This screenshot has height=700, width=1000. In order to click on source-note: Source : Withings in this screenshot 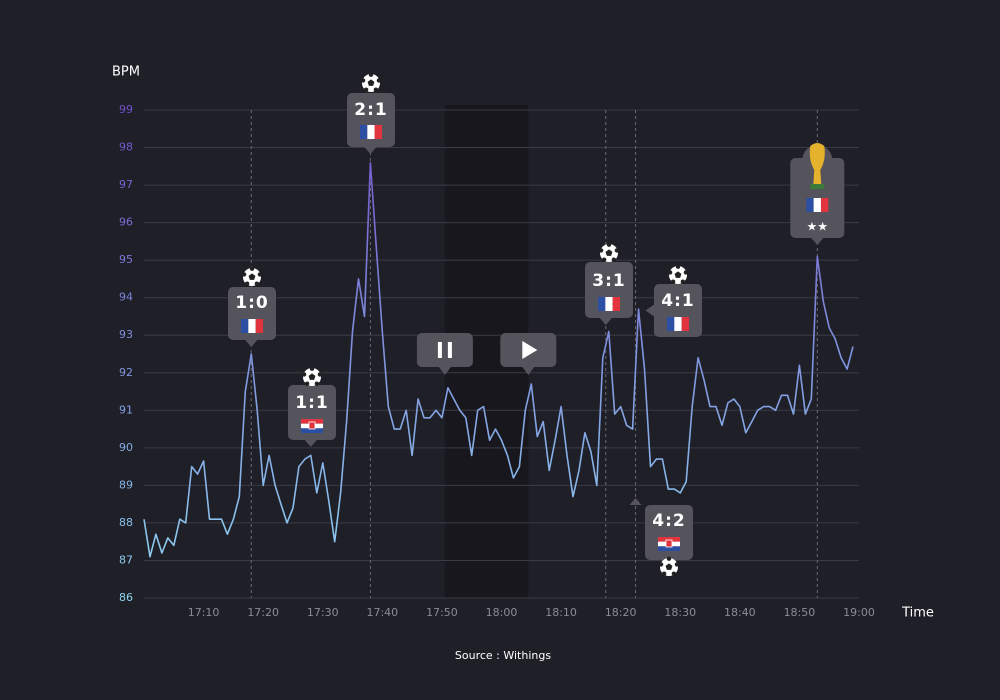, I will do `click(503, 655)`.